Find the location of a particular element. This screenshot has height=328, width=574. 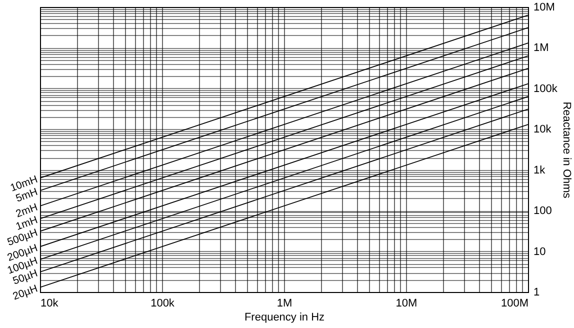

y-tick-label: 100 is located at coordinates (543, 211).